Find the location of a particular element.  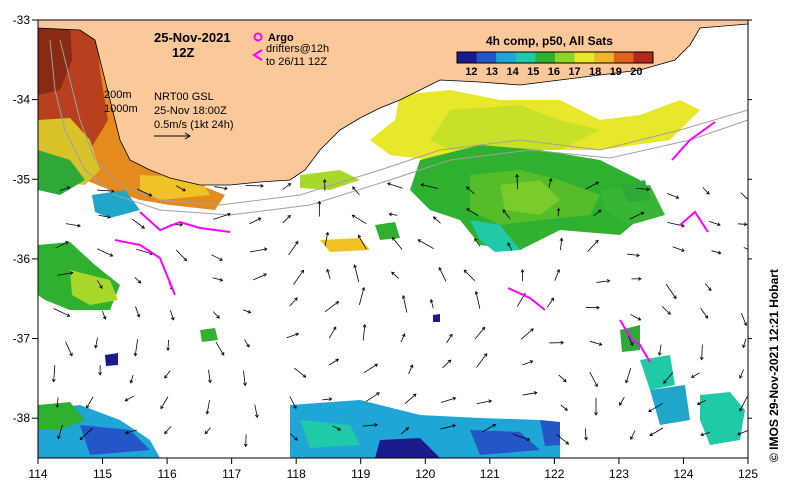

colorbar-tick-label: 17 is located at coordinates (574, 72).